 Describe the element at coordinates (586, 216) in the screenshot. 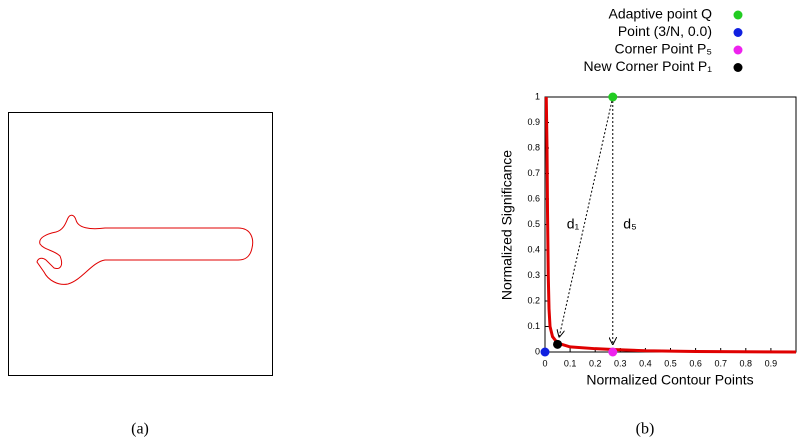

I see `arrow` at that location.